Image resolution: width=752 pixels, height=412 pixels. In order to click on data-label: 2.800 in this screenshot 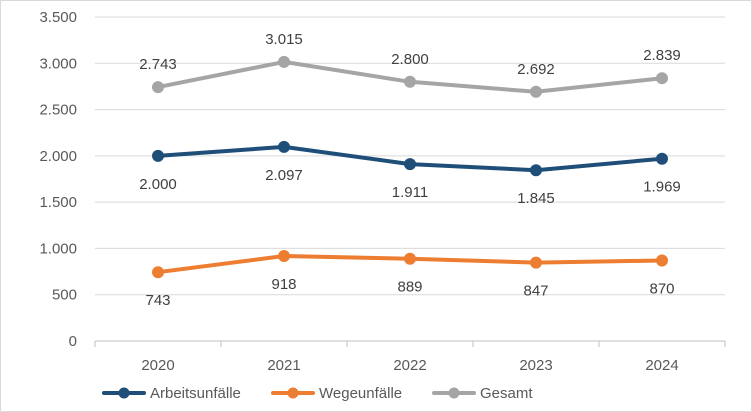, I will do `click(410, 59)`.